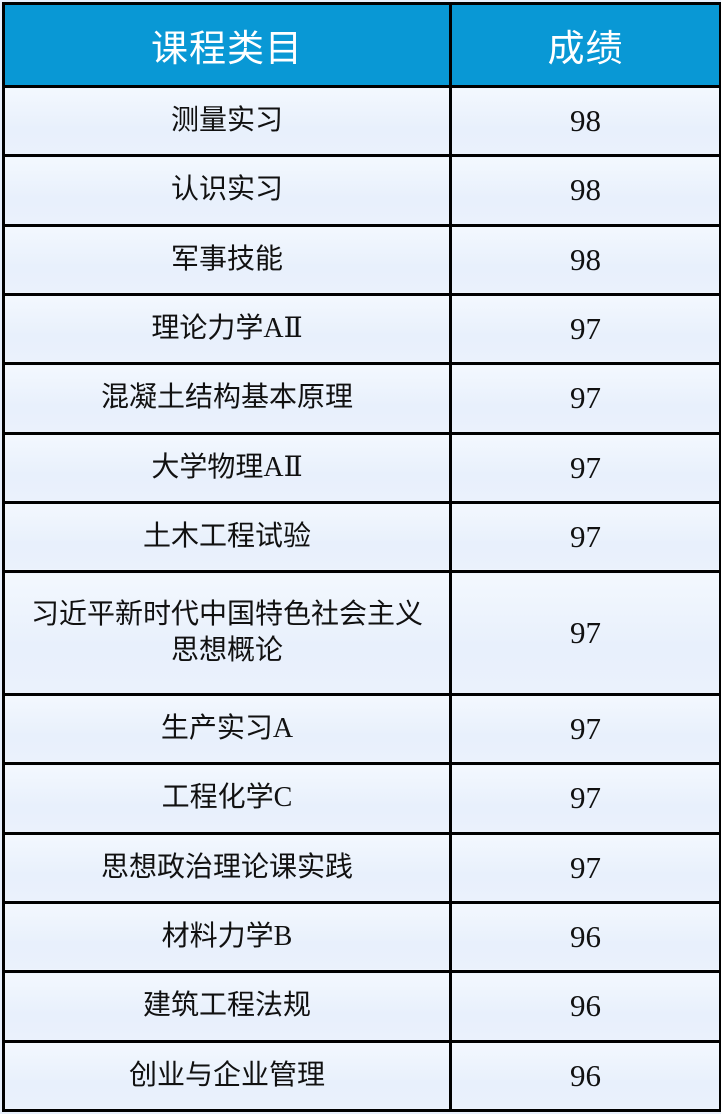 Image resolution: width=721 pixels, height=1114 pixels. I want to click on course-cell: 材料力学B, so click(227, 937).